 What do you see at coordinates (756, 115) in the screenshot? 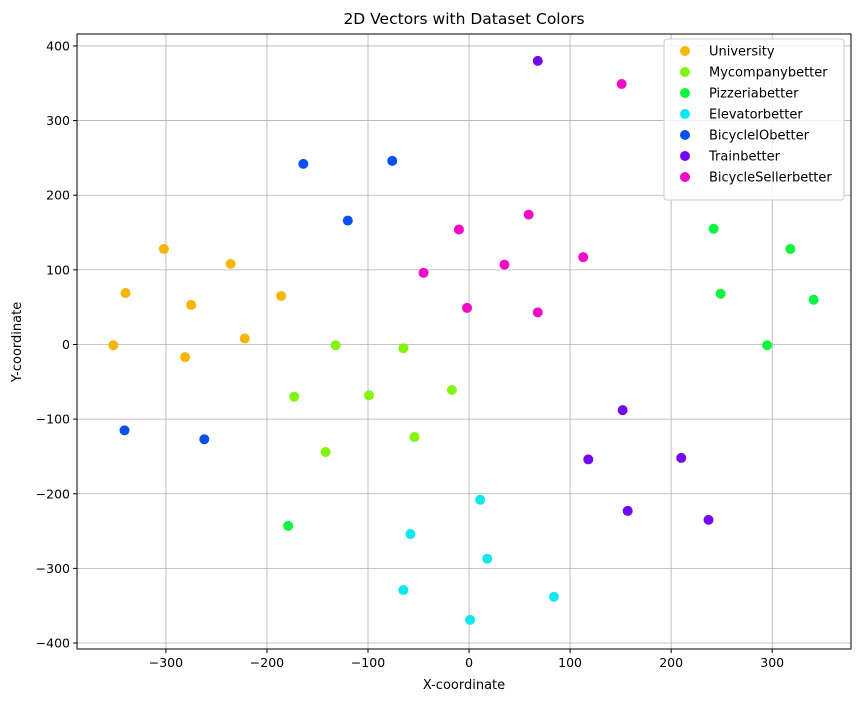
I see `legend-label: Elevatorbetter` at bounding box center [756, 115].